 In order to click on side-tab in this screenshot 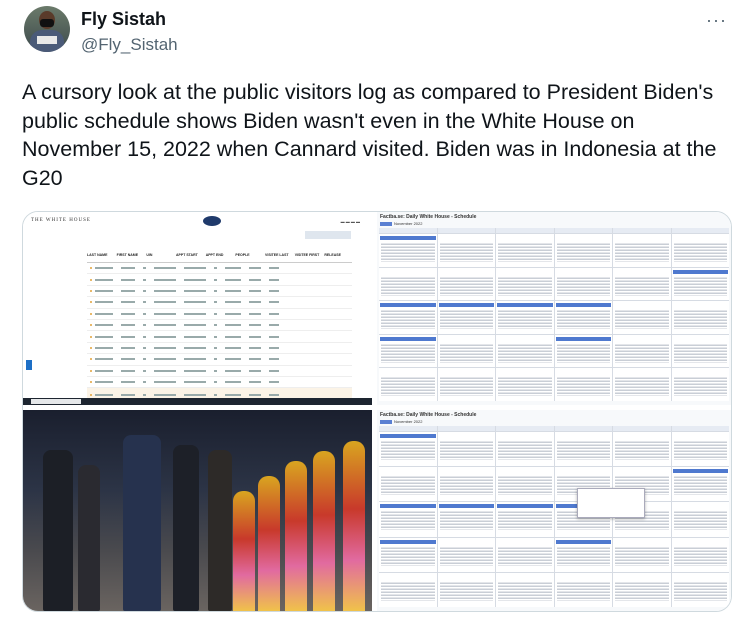, I will do `click(29, 365)`.